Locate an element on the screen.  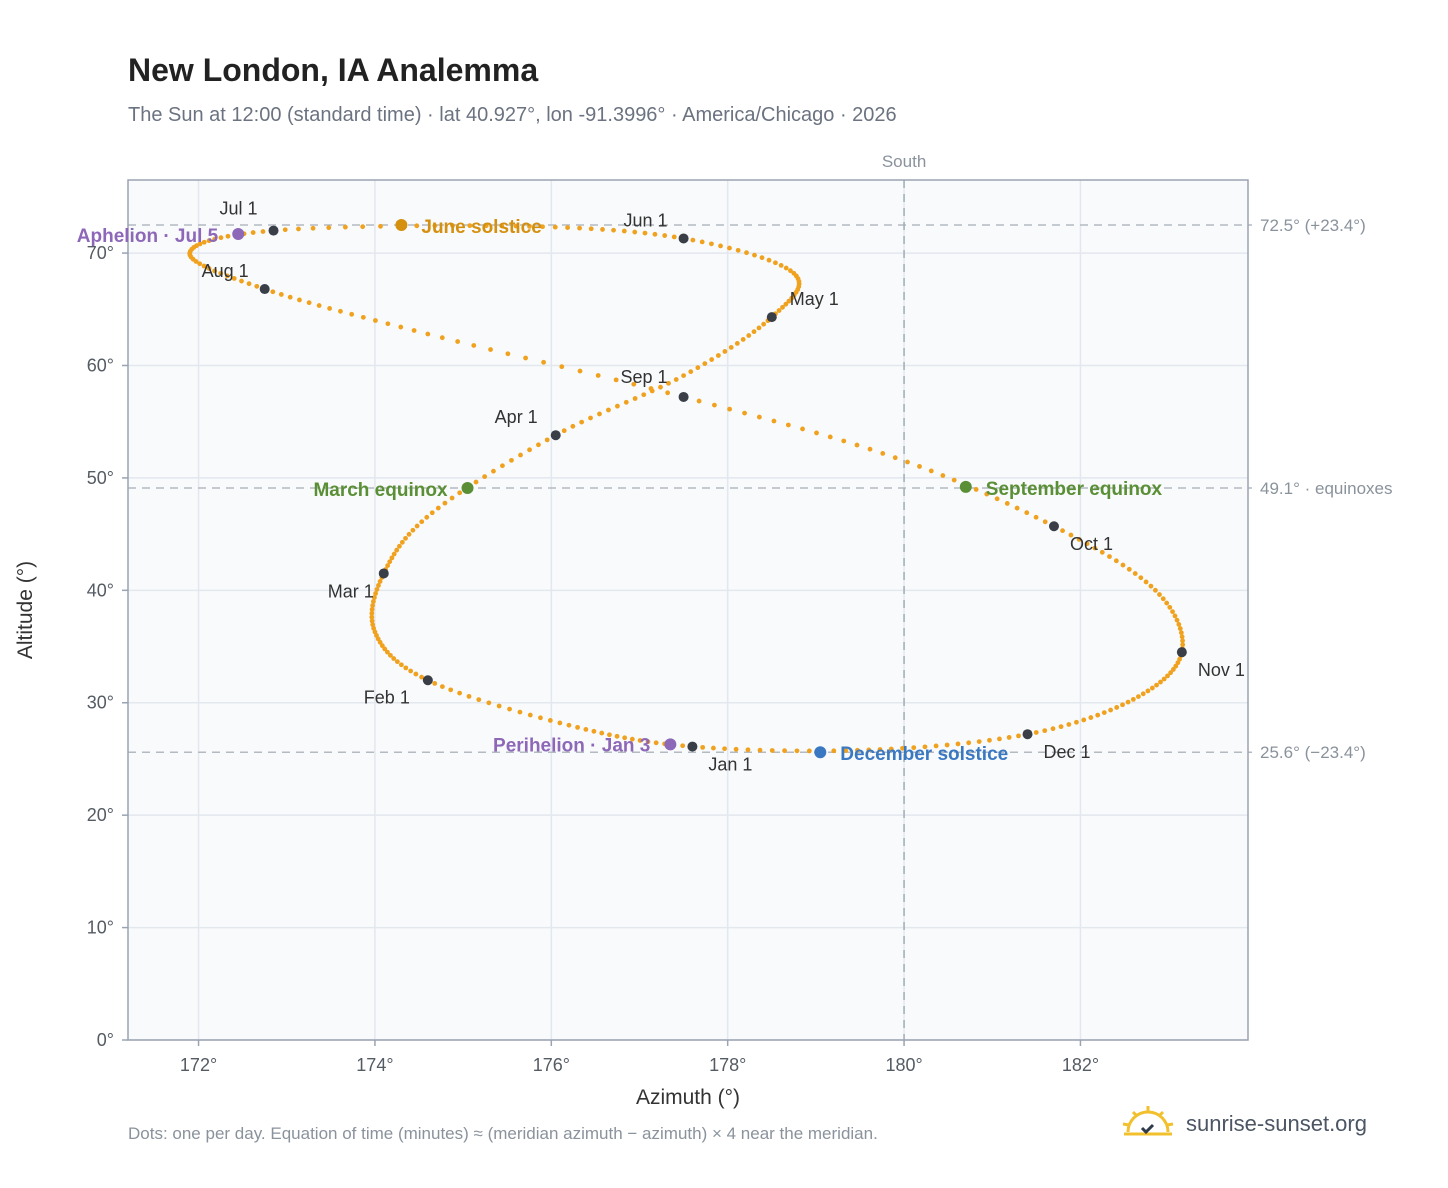
x-tick-label: 172° is located at coordinates (198, 1065).